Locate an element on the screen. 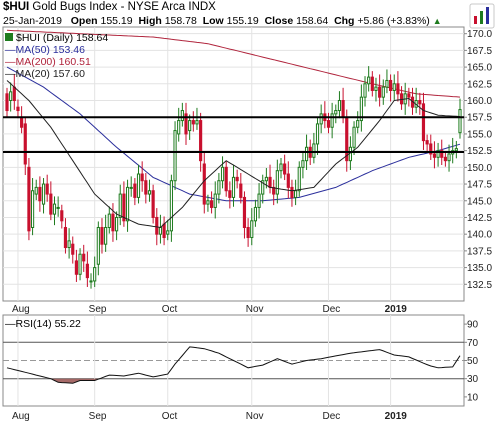 This screenshot has height=430, width=497. legend-ma200-swatch: — is located at coordinates (10, 62).